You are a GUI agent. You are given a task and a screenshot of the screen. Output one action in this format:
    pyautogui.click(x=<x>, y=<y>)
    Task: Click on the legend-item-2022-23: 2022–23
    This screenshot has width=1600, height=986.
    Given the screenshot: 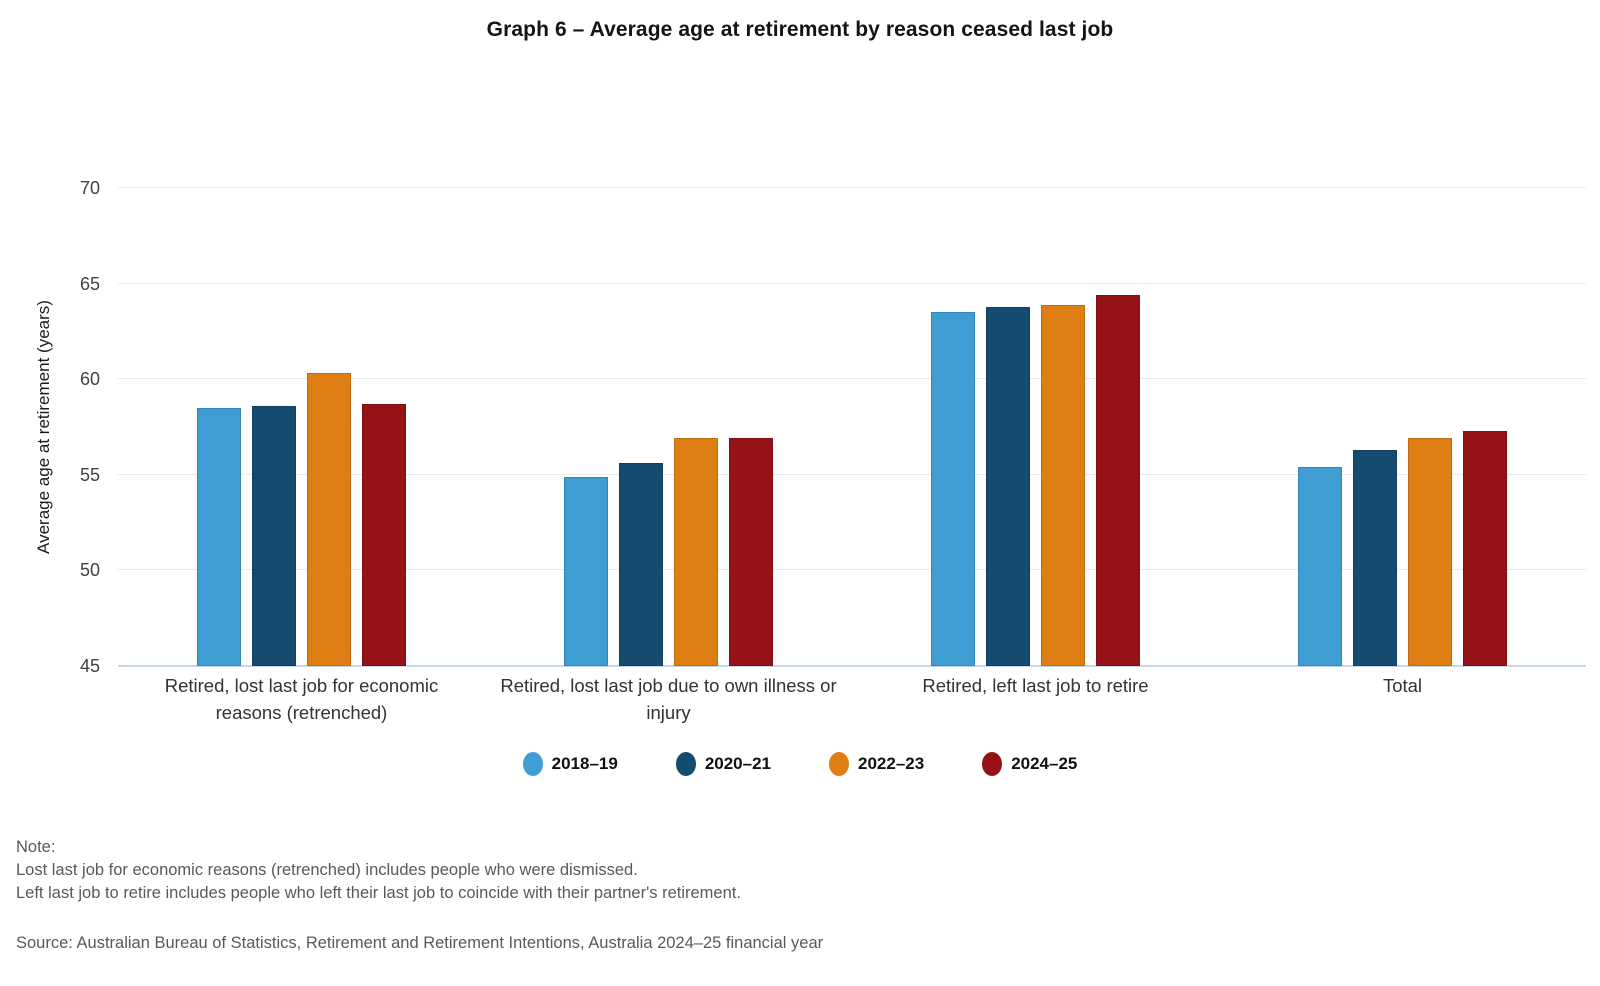 What is the action you would take?
    pyautogui.click(x=876, y=764)
    